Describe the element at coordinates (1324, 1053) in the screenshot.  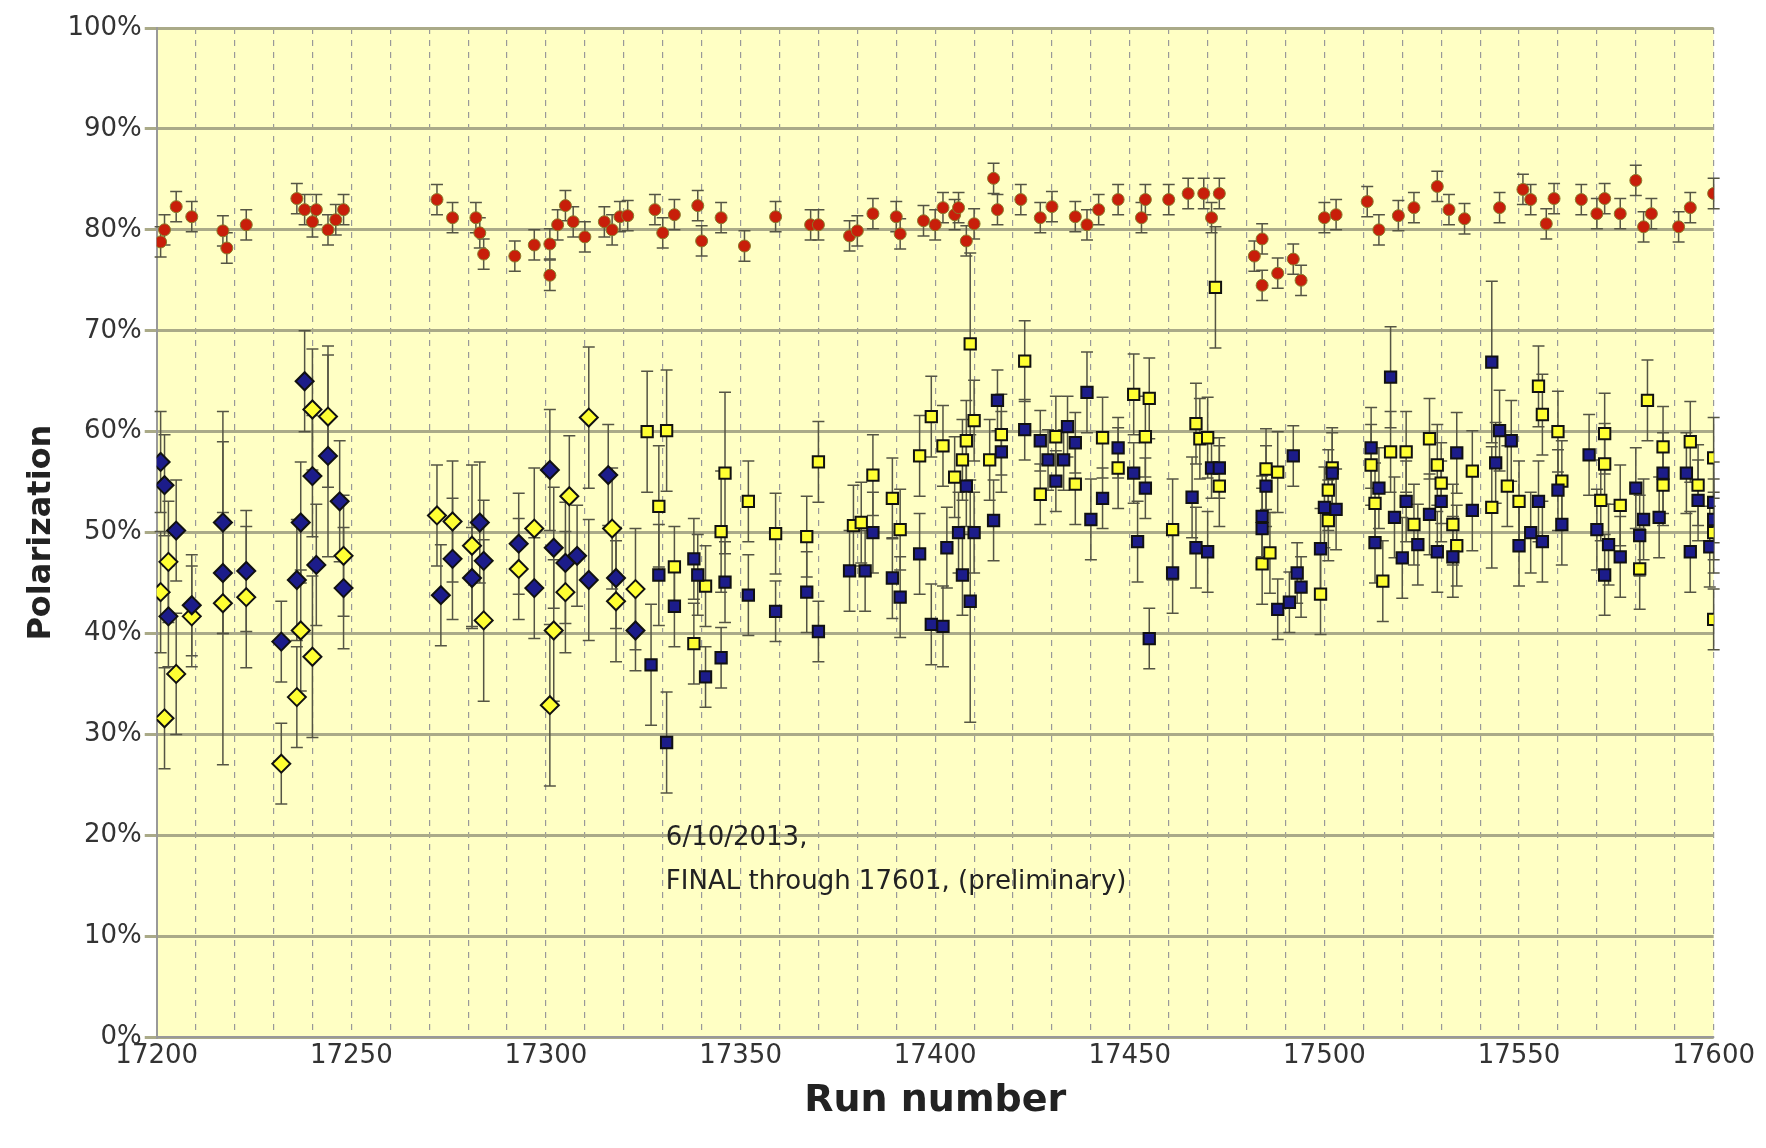
I see `x-tick-label: 17500` at that location.